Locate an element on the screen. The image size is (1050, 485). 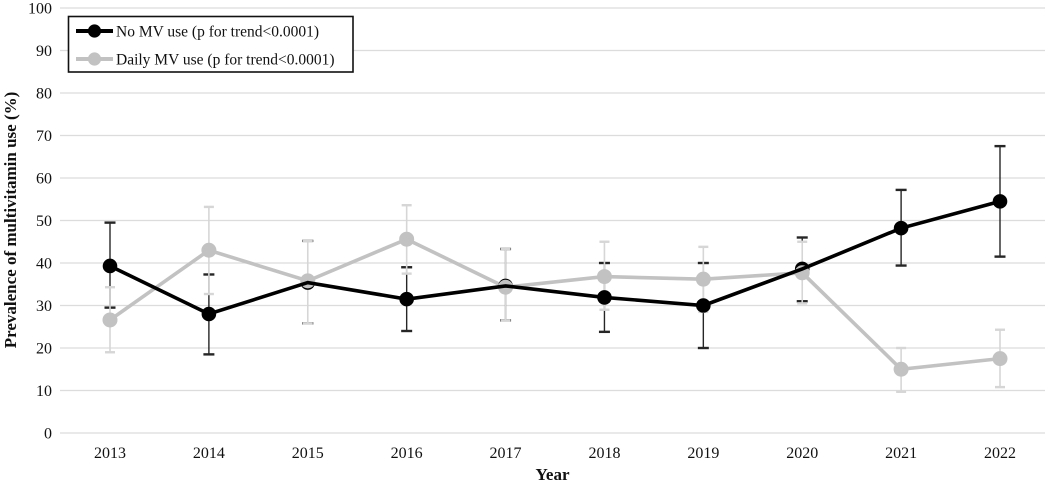
y-tick-label: 0 is located at coordinates (48, 434).